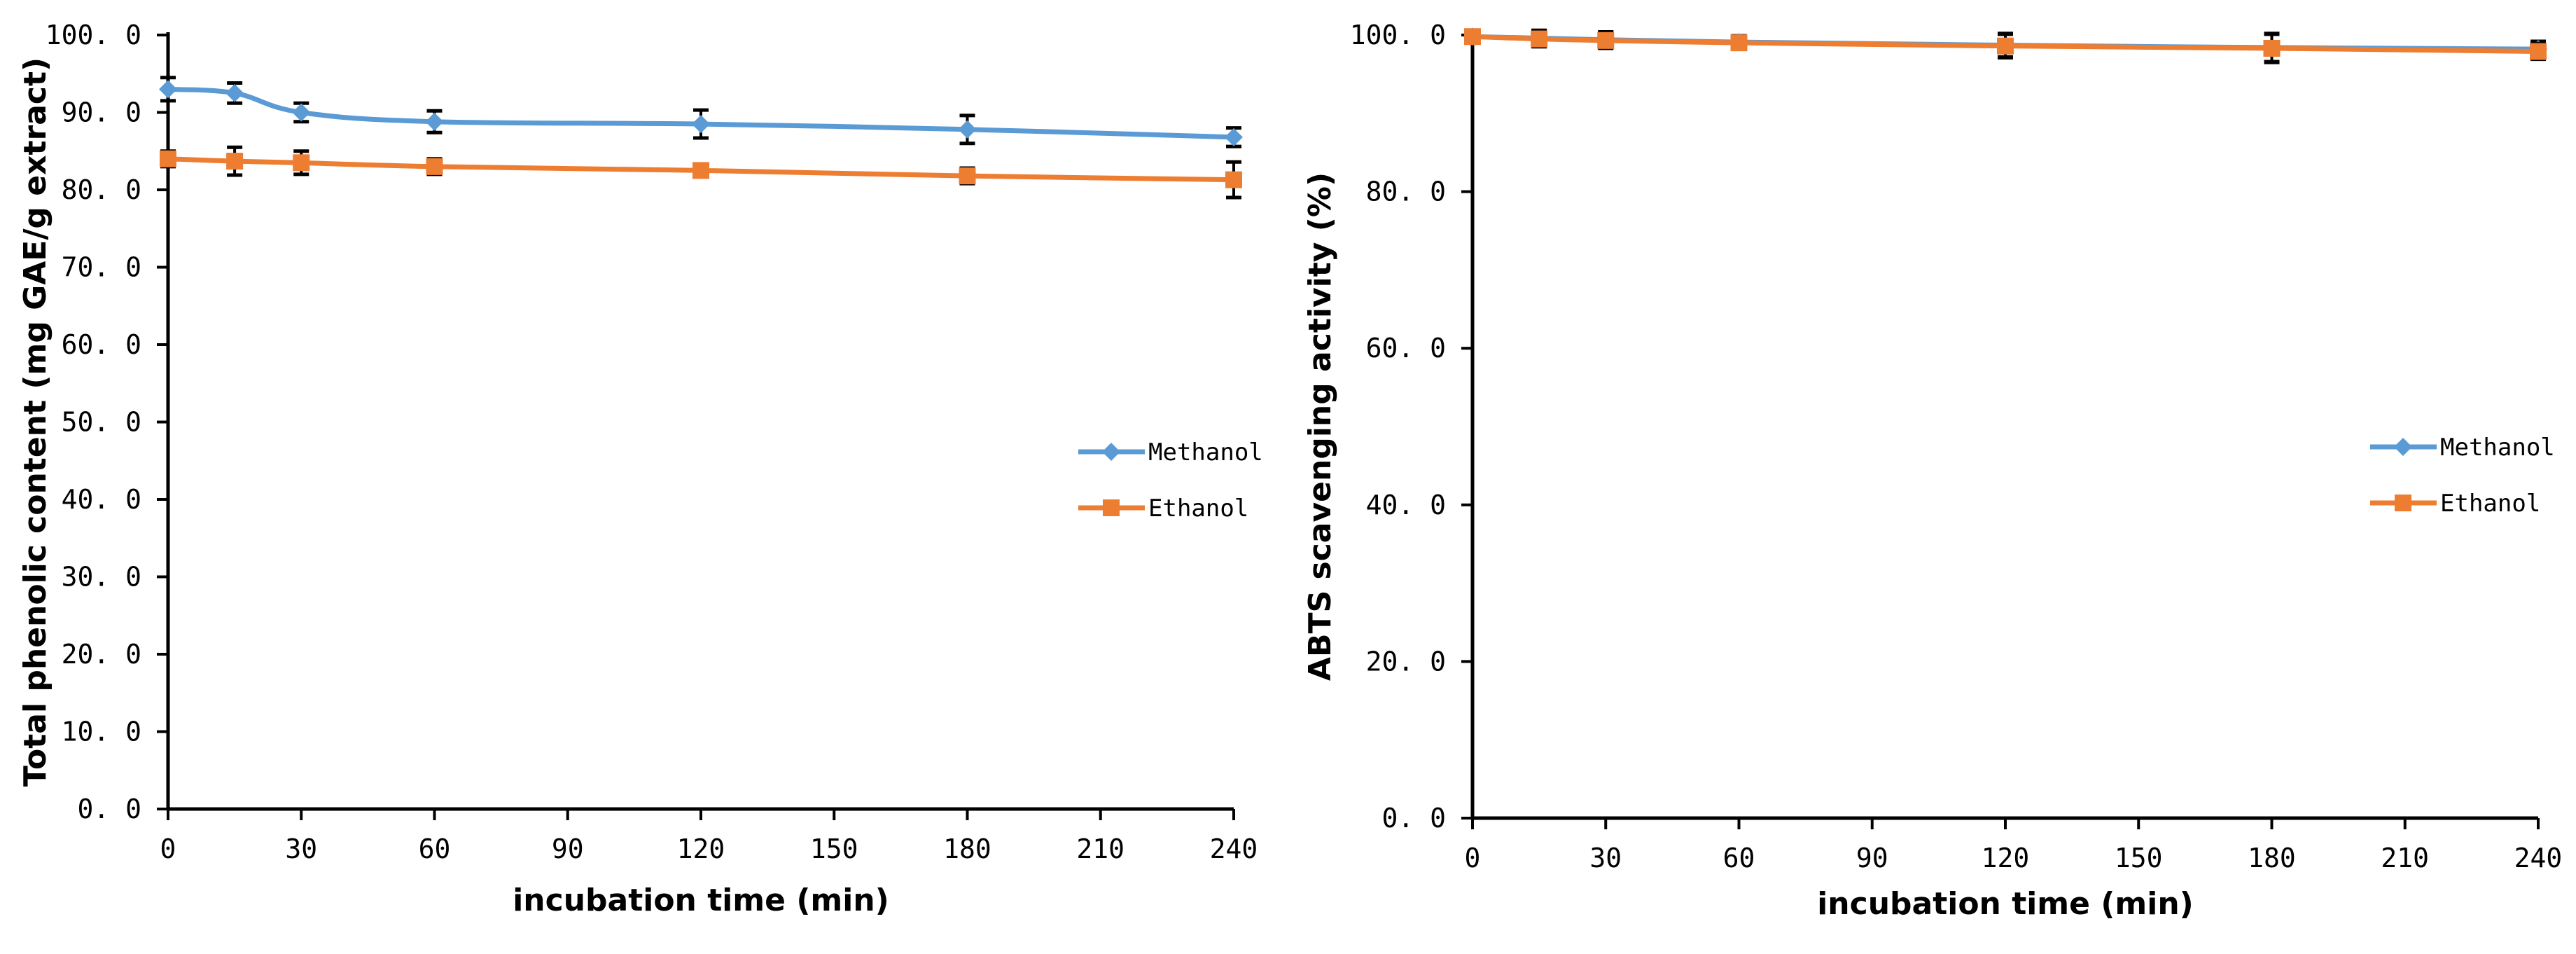 This screenshot has width=2576, height=954. I want to click on y-tick-label: 30. 0, so click(101, 577).